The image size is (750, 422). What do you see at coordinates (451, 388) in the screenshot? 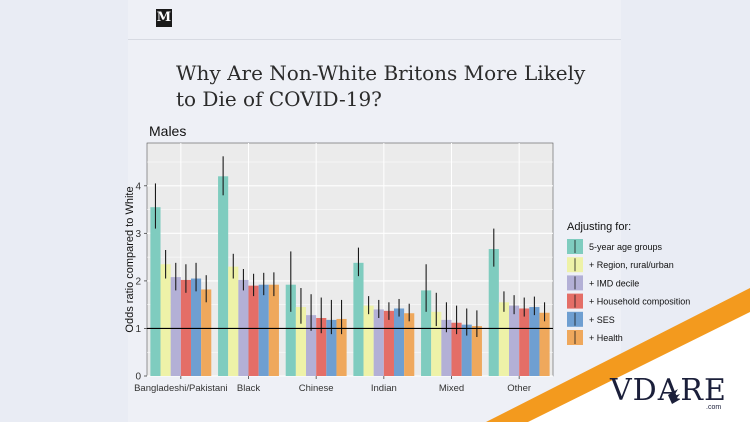
I see `x-tick-label: Mixed` at bounding box center [451, 388].